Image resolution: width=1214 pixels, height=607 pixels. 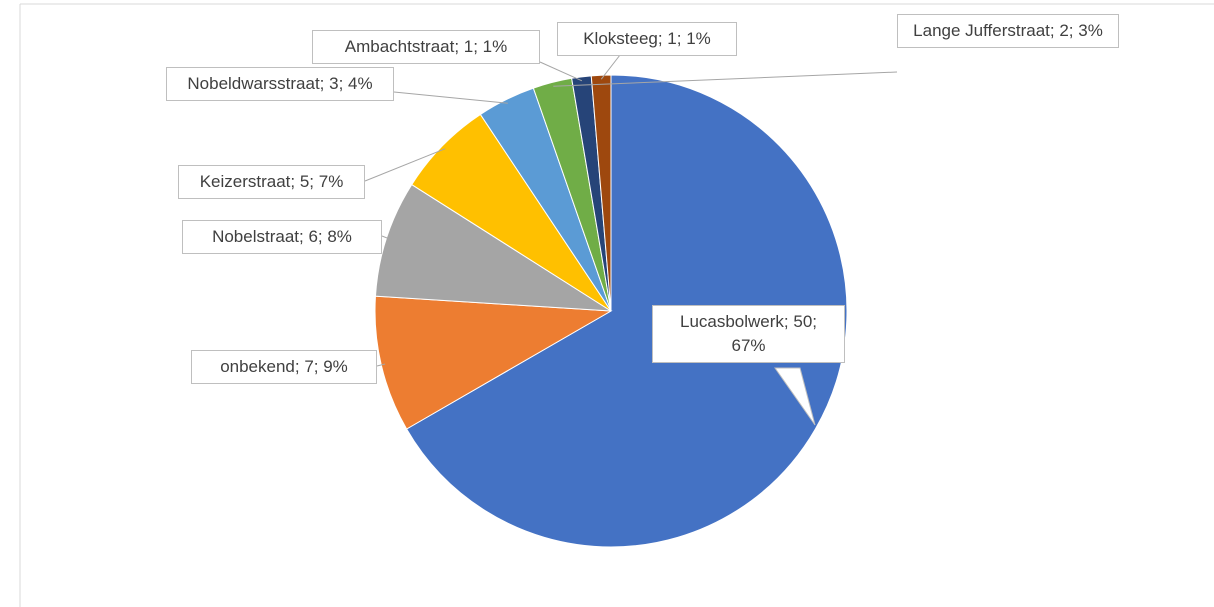 I want to click on data-label: onbekend; 7; 9%, so click(x=284, y=367).